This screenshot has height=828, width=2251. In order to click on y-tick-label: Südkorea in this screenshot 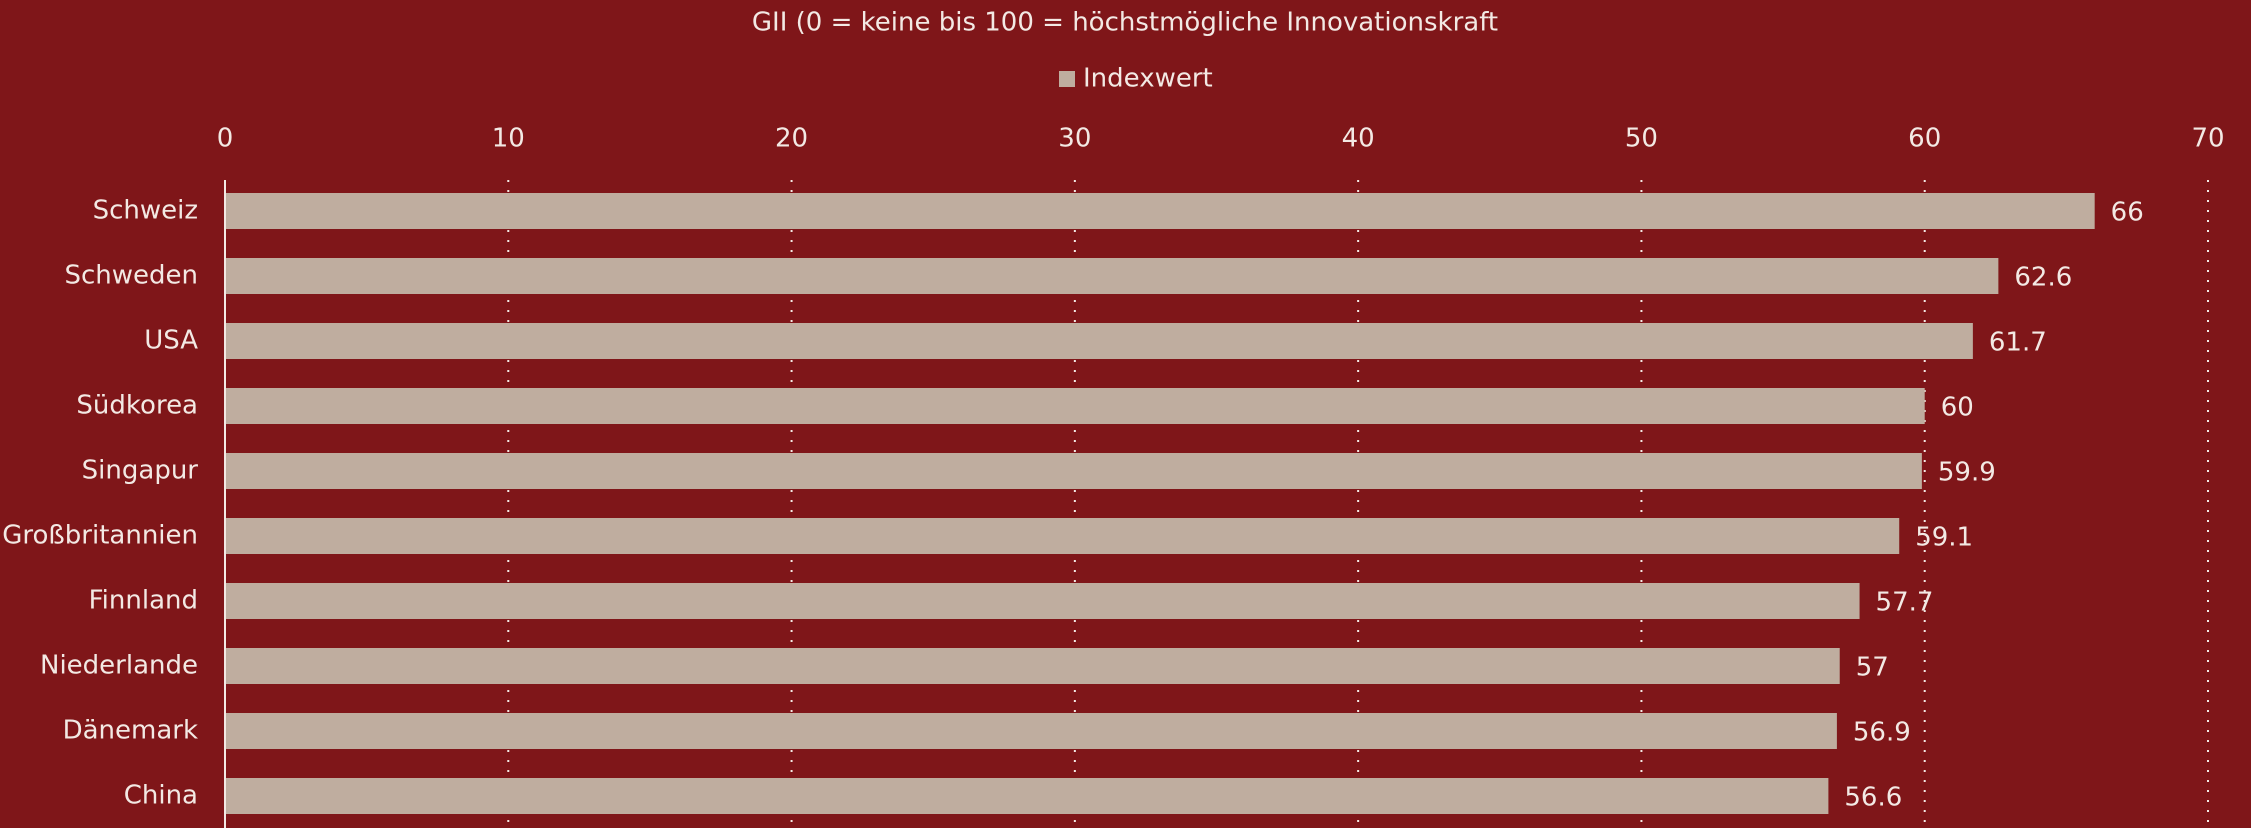, I will do `click(137, 406)`.